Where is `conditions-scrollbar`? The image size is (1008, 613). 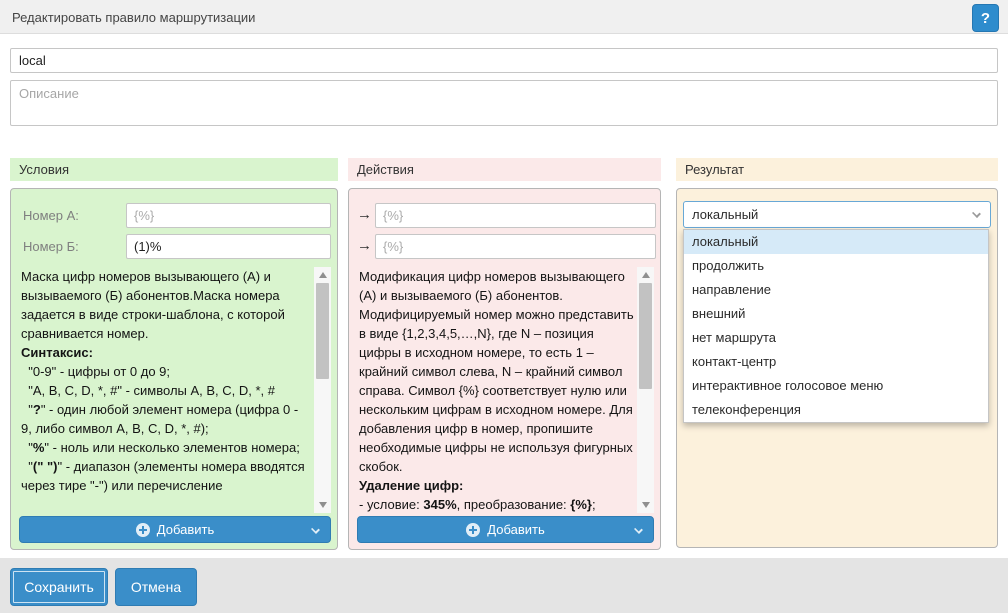 conditions-scrollbar is located at coordinates (322, 390).